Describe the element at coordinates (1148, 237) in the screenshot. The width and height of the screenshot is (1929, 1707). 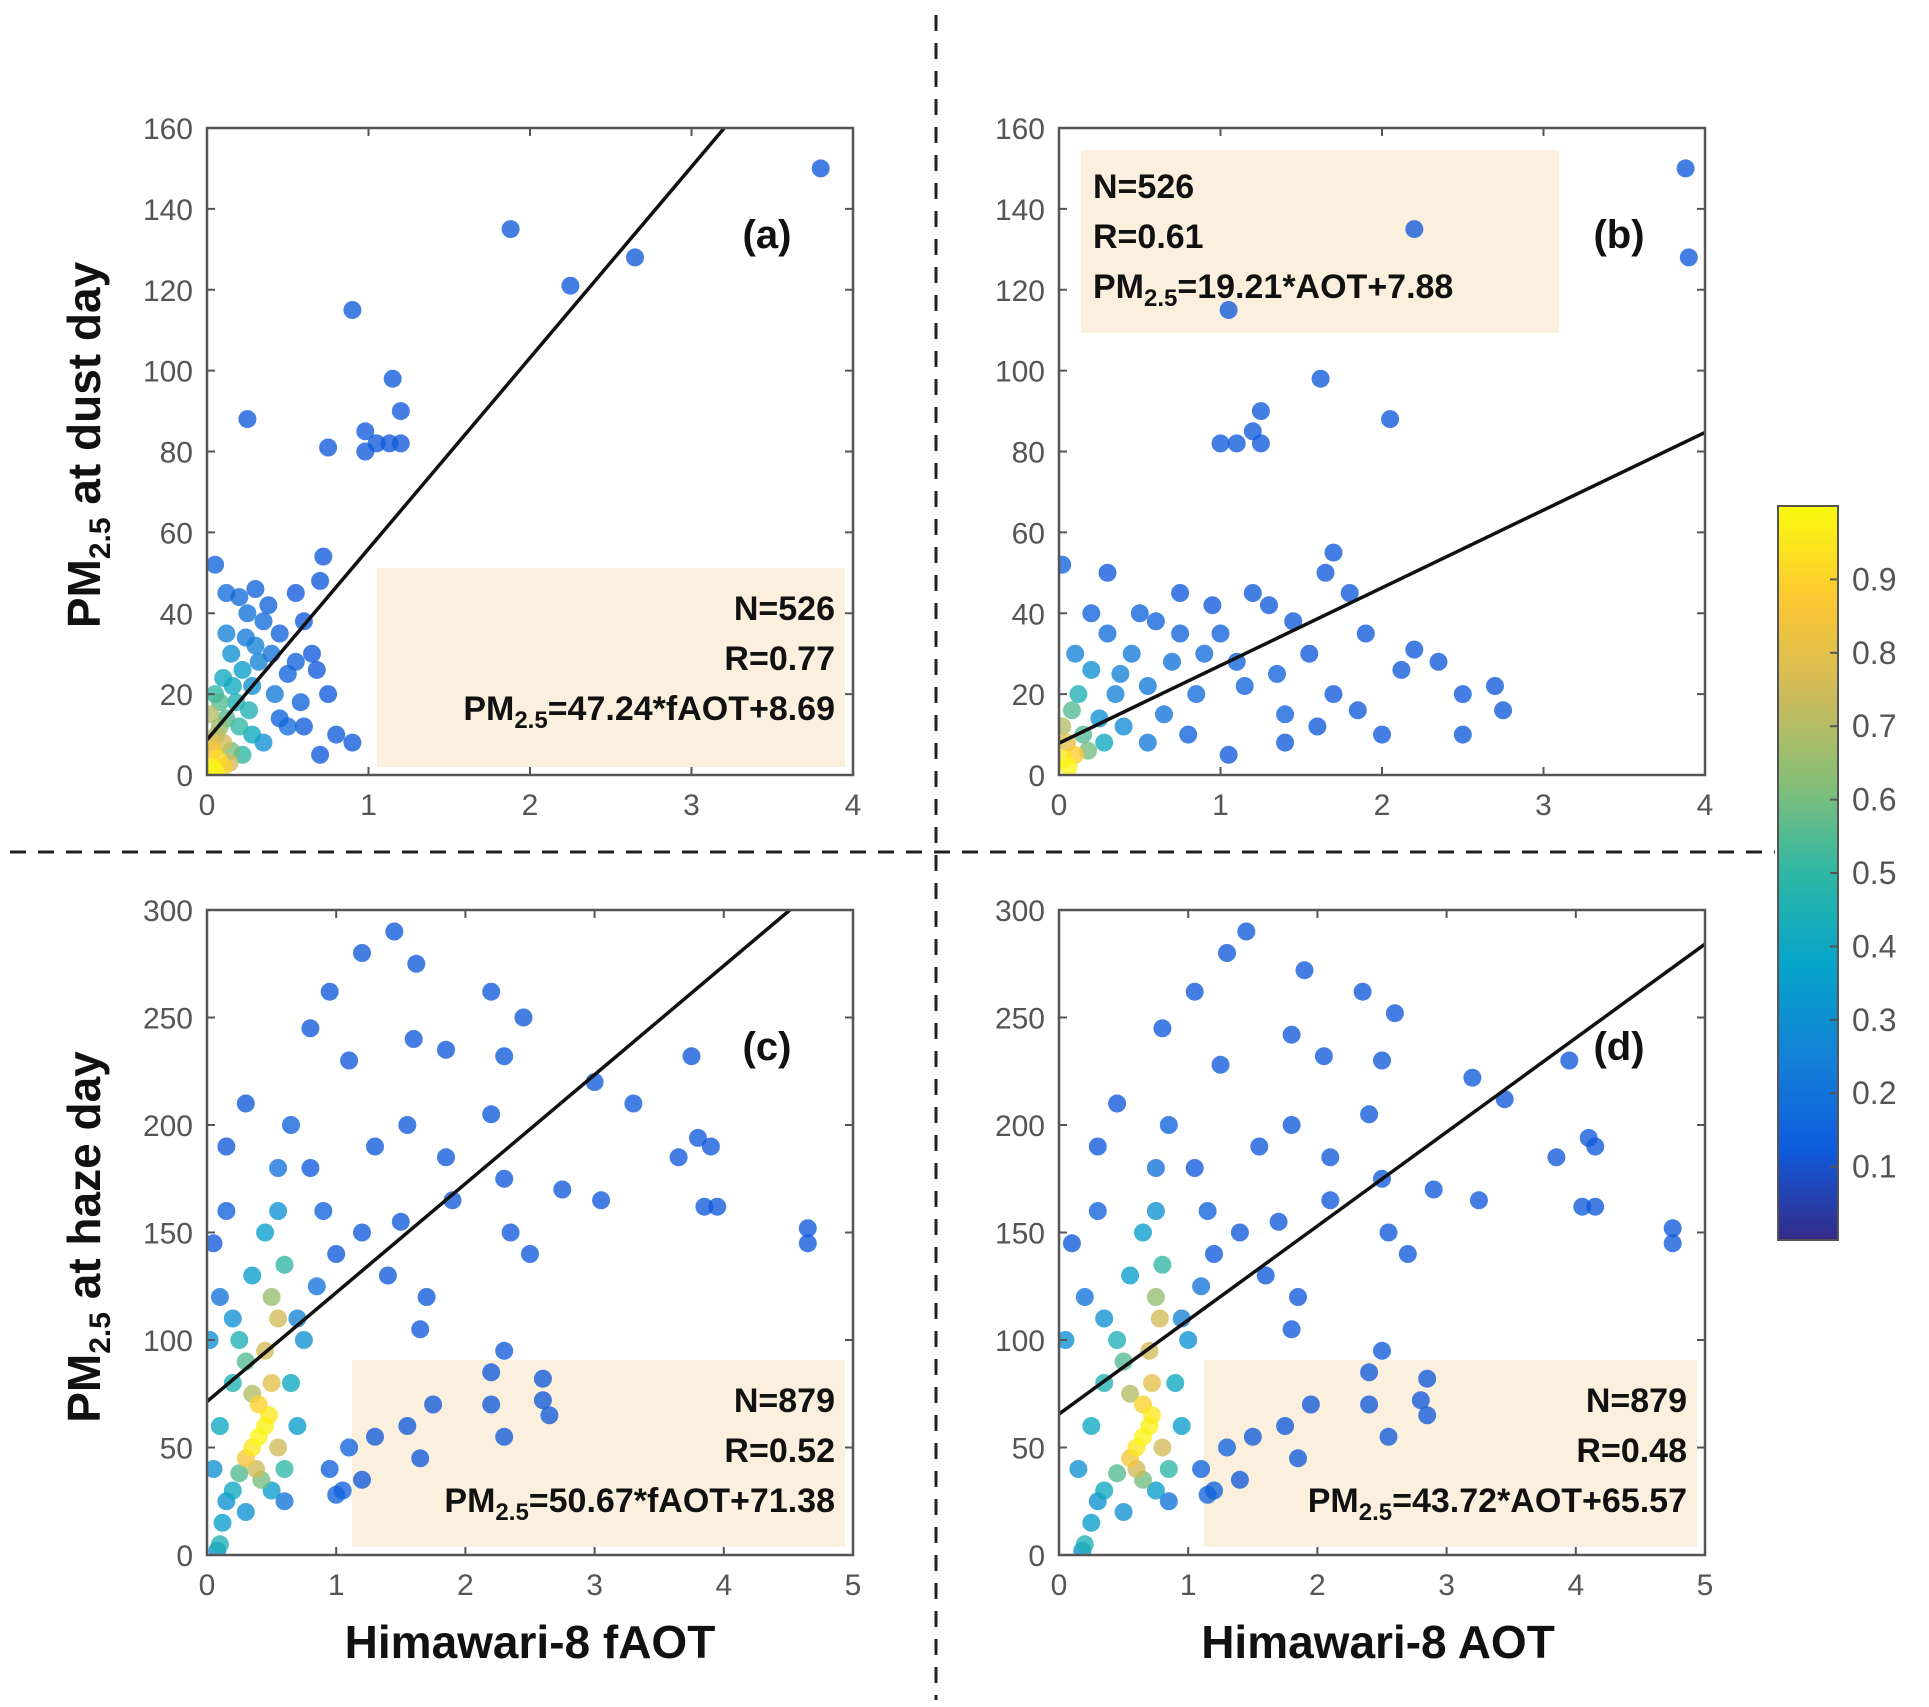
I see `stat-r: R=0.61` at that location.